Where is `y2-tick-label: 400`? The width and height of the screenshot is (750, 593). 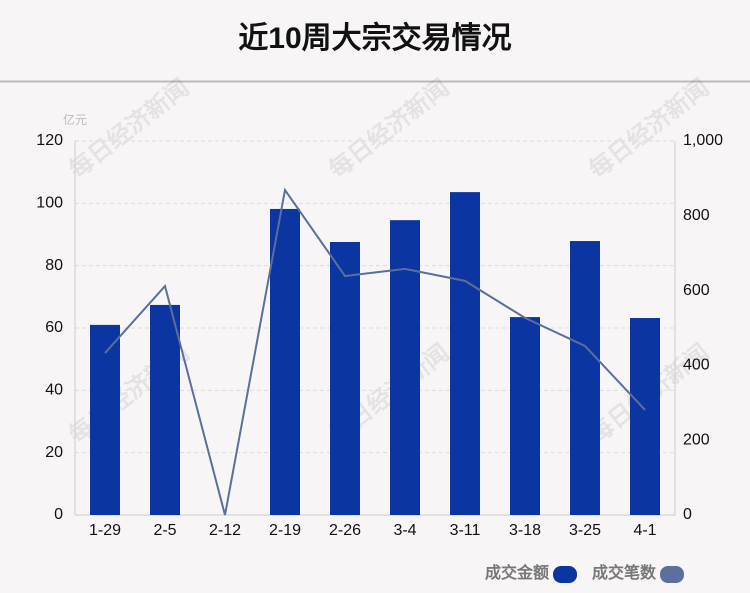
y2-tick-label: 400 is located at coordinates (696, 365).